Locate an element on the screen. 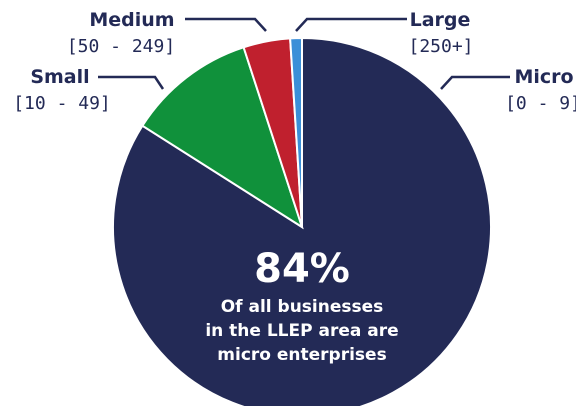  caption-line-1: Of all businesses is located at coordinates (302, 307).